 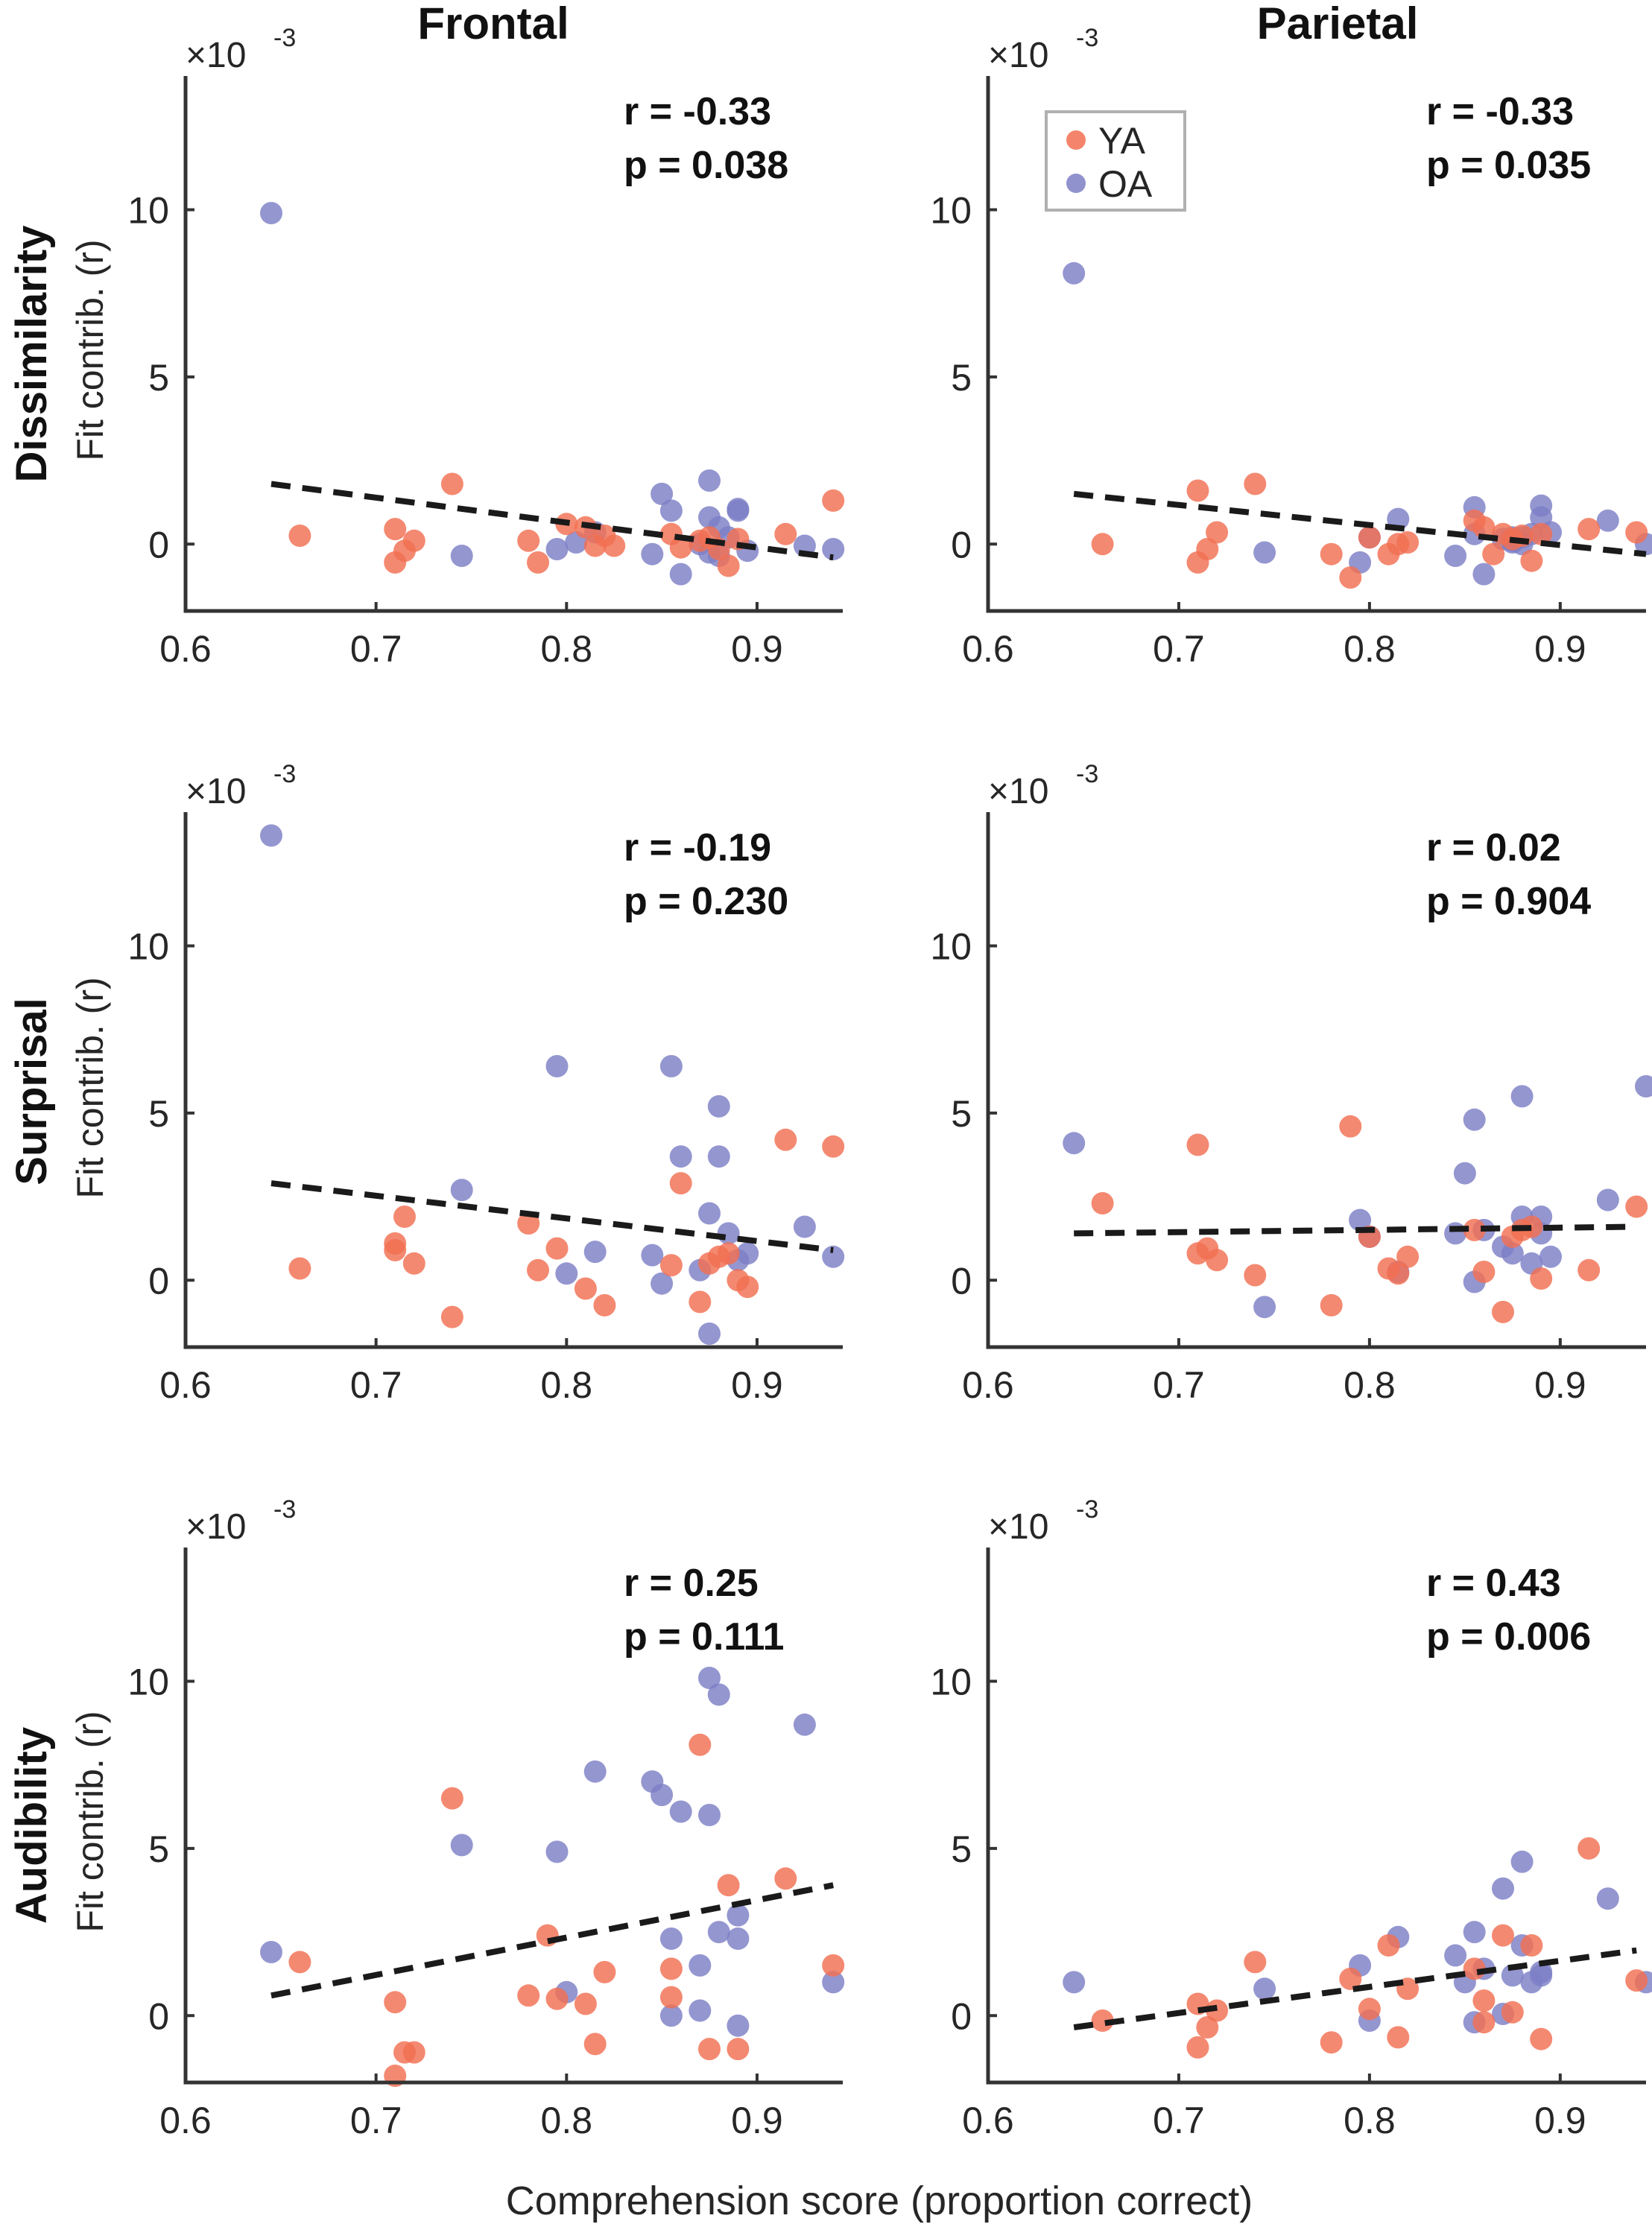 What do you see at coordinates (1370, 1385) in the screenshot?
I see `panel-4-xtick-label-3: 0.8` at bounding box center [1370, 1385].